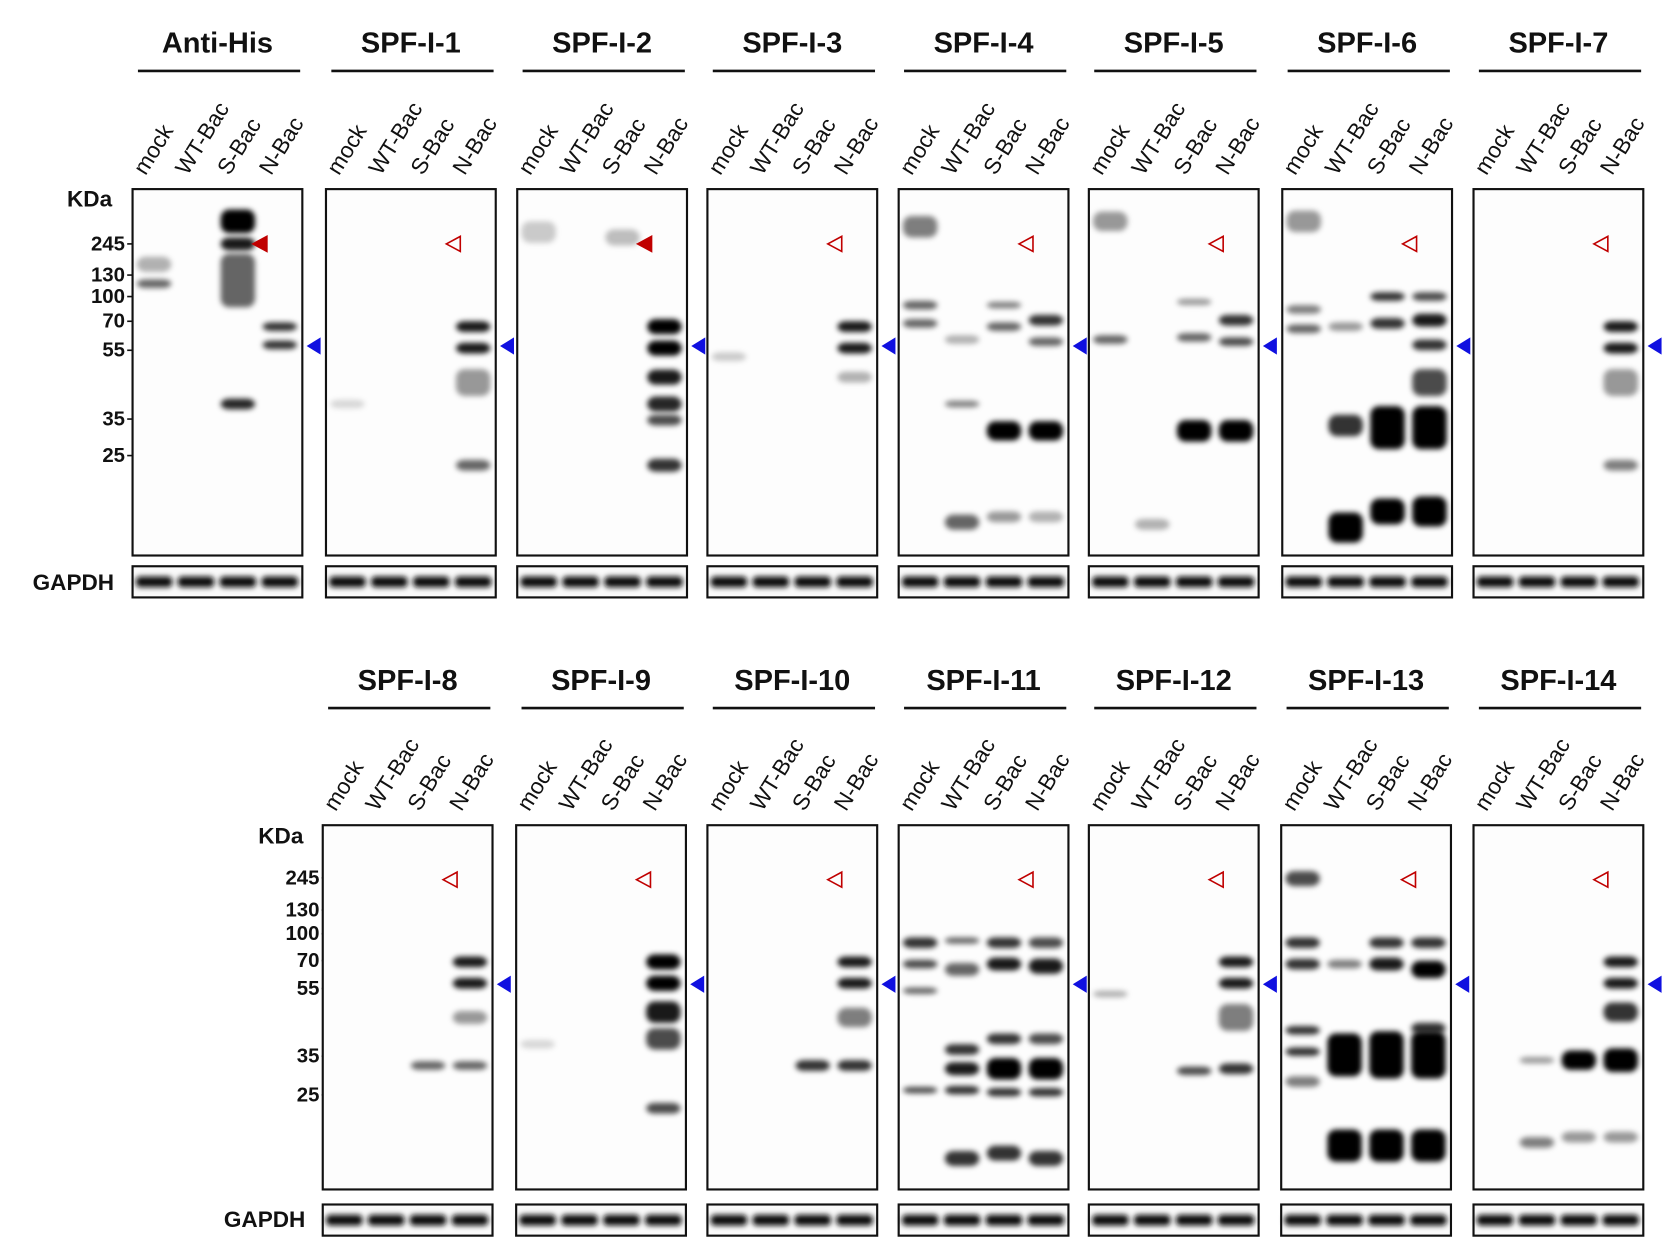  I want to click on panel-title: SPF-I-9, so click(601, 681).